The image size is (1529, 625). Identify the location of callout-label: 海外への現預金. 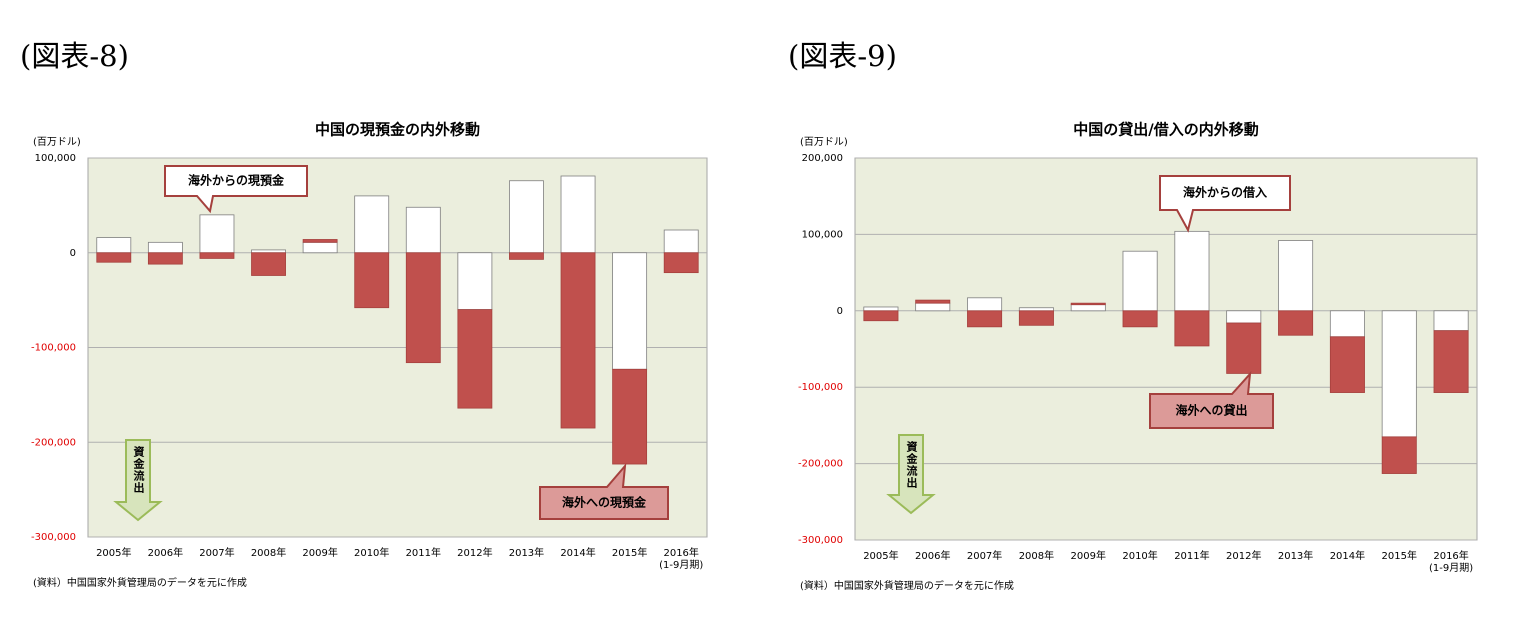
(604, 502).